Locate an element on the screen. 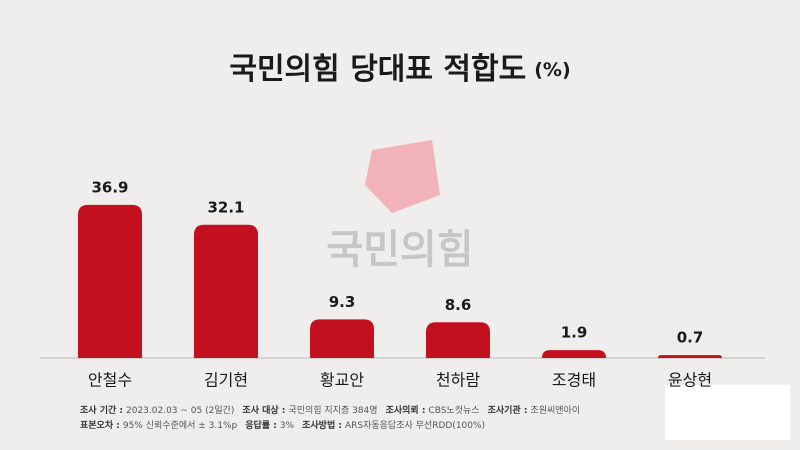  footnote-text: CBS노컷뉴스 is located at coordinates (453, 410).